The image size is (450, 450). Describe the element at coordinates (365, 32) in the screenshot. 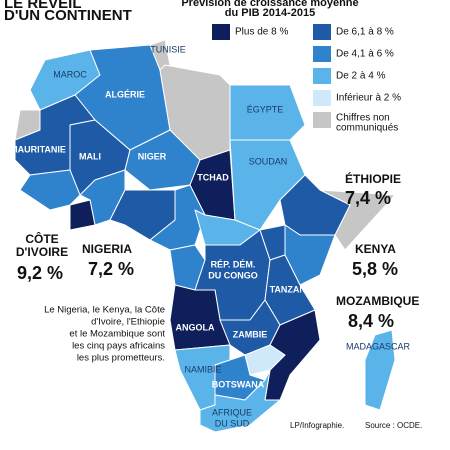

I see `legend-label: De 6,1 à 8 %` at that location.